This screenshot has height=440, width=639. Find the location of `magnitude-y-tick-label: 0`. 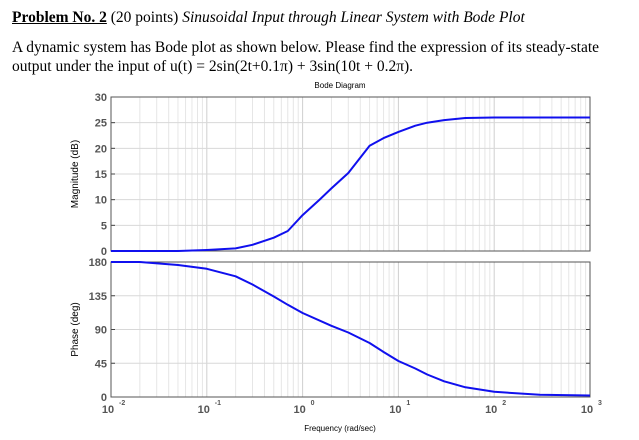

magnitude-y-tick-label: 0 is located at coordinates (104, 252).